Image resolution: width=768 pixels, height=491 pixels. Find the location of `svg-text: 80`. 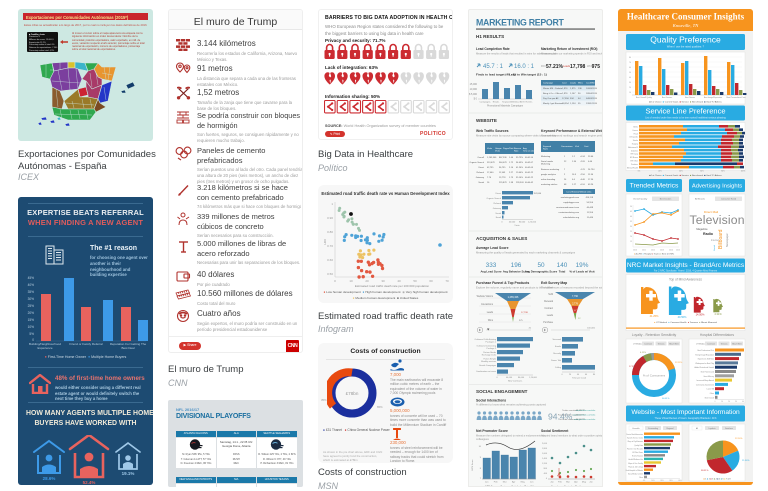

svg-text: 80 is located at coordinates (594, 375).